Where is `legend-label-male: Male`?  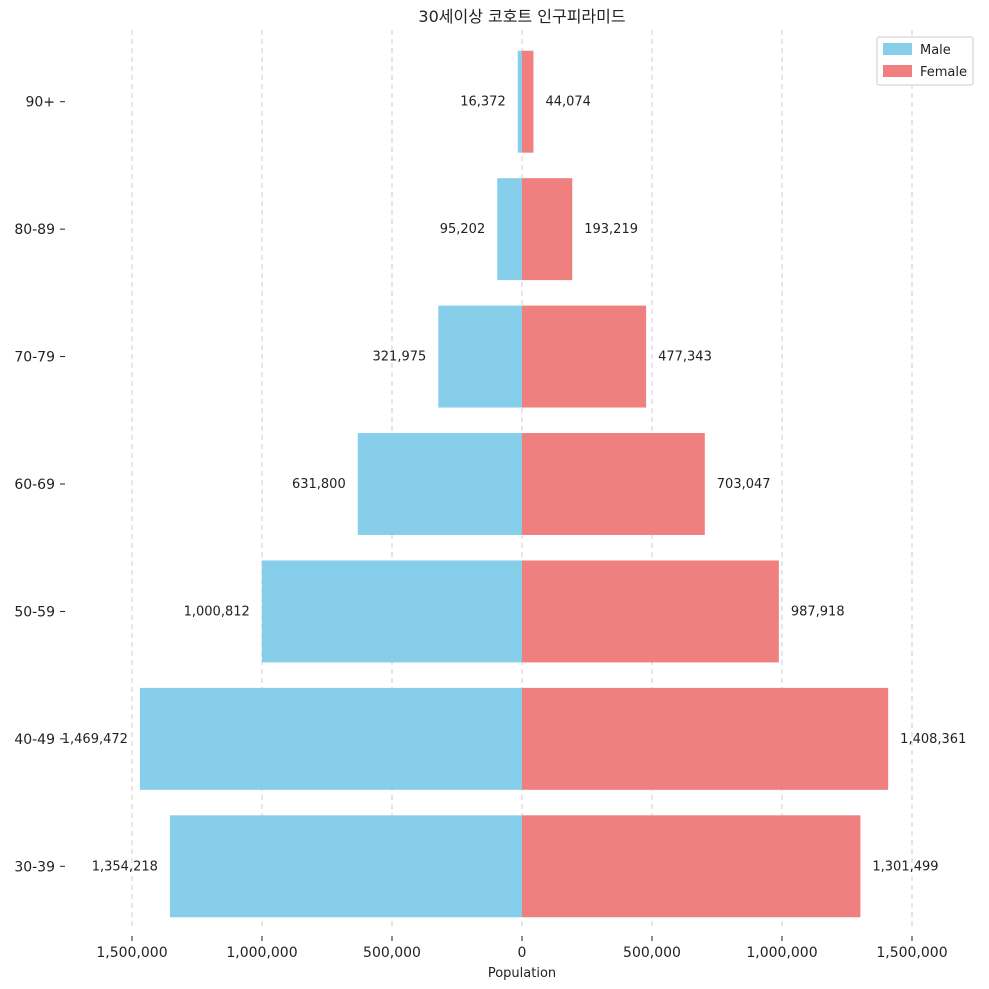 legend-label-male: Male is located at coordinates (935, 50).